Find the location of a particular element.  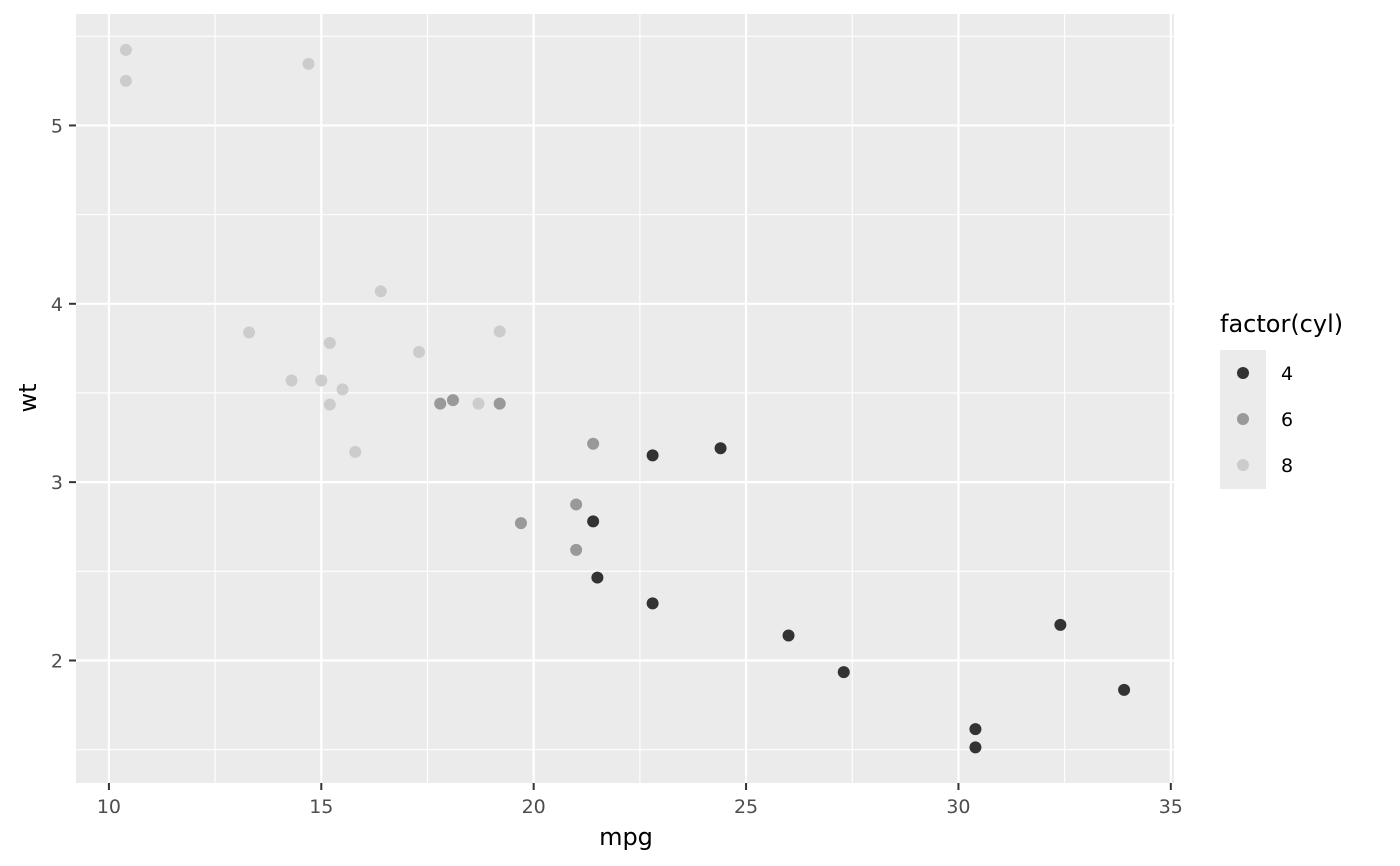

y-axis-title: wt is located at coordinates (28, 397).